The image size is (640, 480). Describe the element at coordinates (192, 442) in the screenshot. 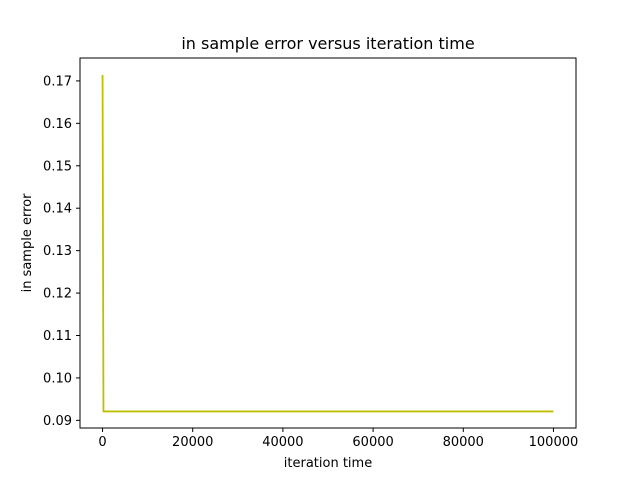

I see `x-tick-label: 20000` at that location.